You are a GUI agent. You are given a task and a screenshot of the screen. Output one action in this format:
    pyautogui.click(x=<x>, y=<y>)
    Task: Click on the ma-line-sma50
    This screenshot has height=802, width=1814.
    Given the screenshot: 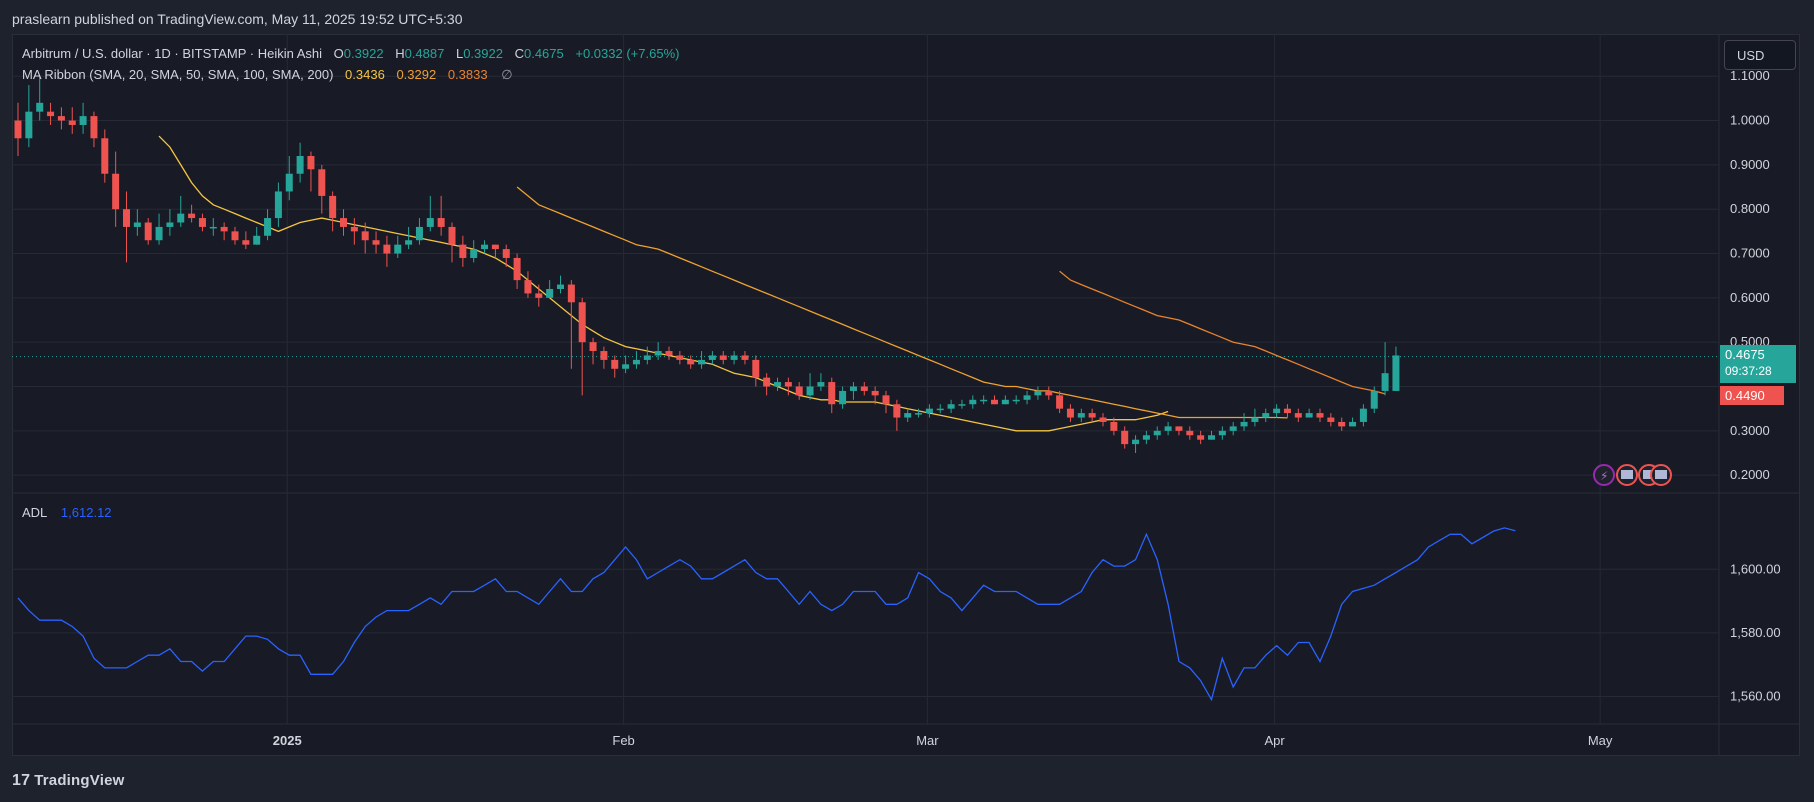 What is the action you would take?
    pyautogui.click(x=902, y=302)
    